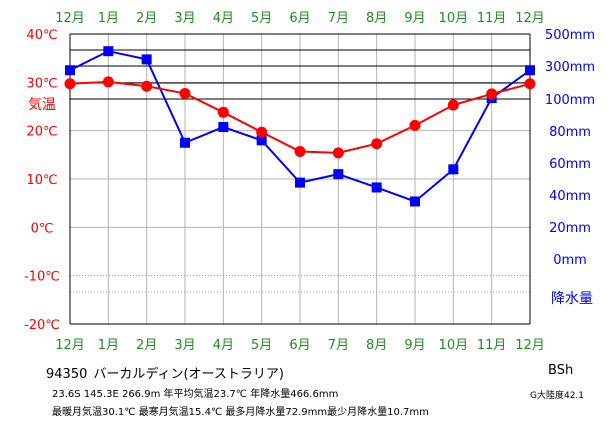 Image resolution: width=611 pixels, height=425 pixels. What do you see at coordinates (184, 345) in the screenshot?
I see `month-label-bottom: 3月` at bounding box center [184, 345].